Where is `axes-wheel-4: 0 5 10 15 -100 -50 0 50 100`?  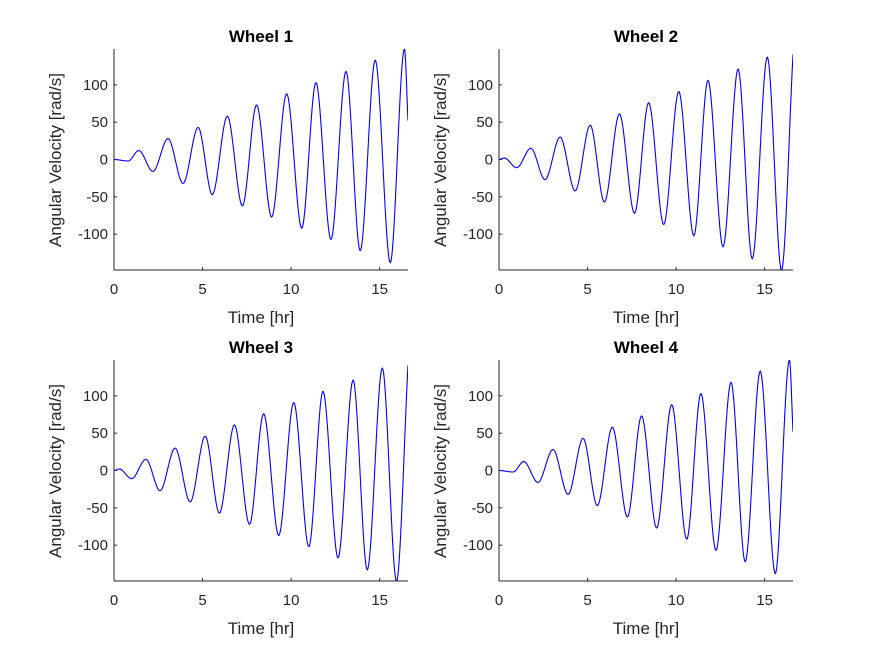
axes-wheel-4: 0 5 10 15 -100 -50 0 50 100 is located at coordinates (628, 484).